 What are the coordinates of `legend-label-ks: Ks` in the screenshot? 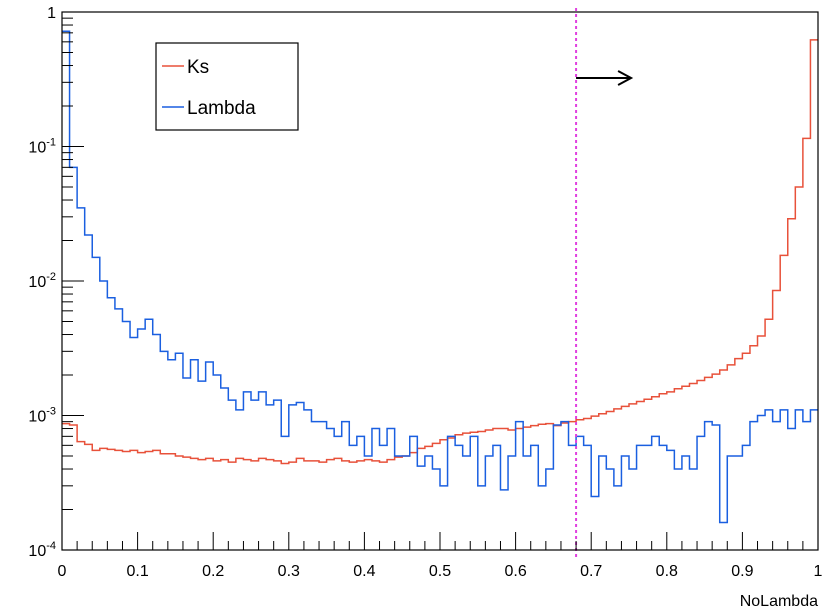 It's located at (198, 67).